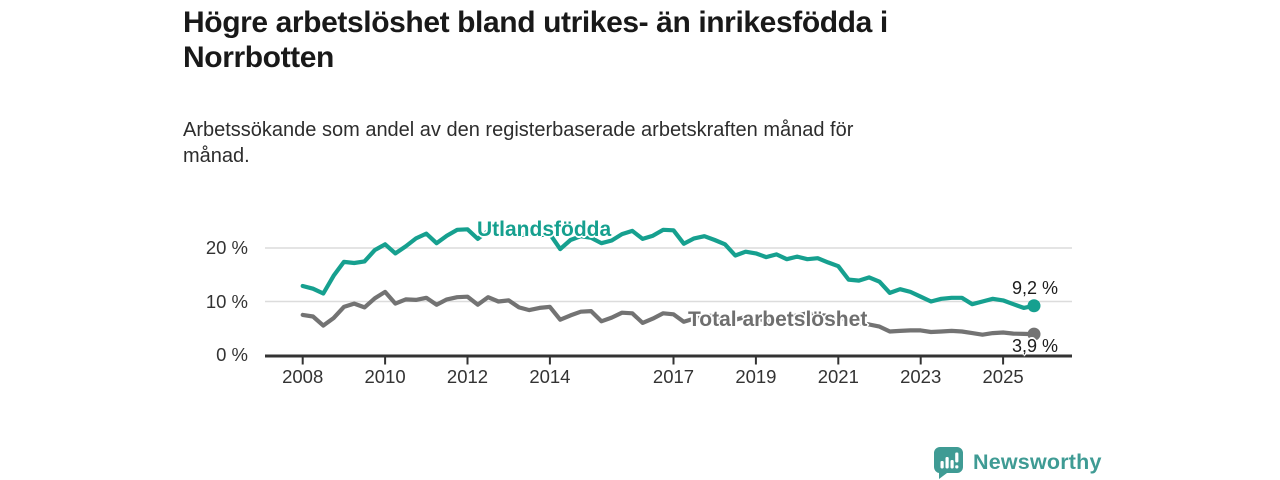 The height and width of the screenshot is (480, 1280). Describe the element at coordinates (1034, 346) in the screenshot. I see `end-value-label-total: 3,9 %` at that location.